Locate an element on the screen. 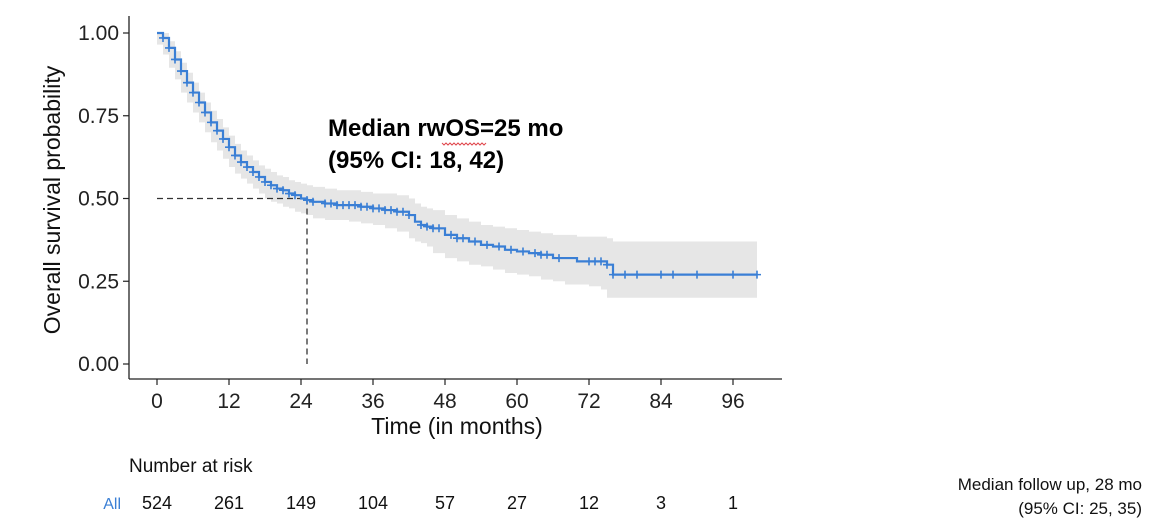 This screenshot has height=532, width=1158. risk-table-value: 57 is located at coordinates (445, 503).